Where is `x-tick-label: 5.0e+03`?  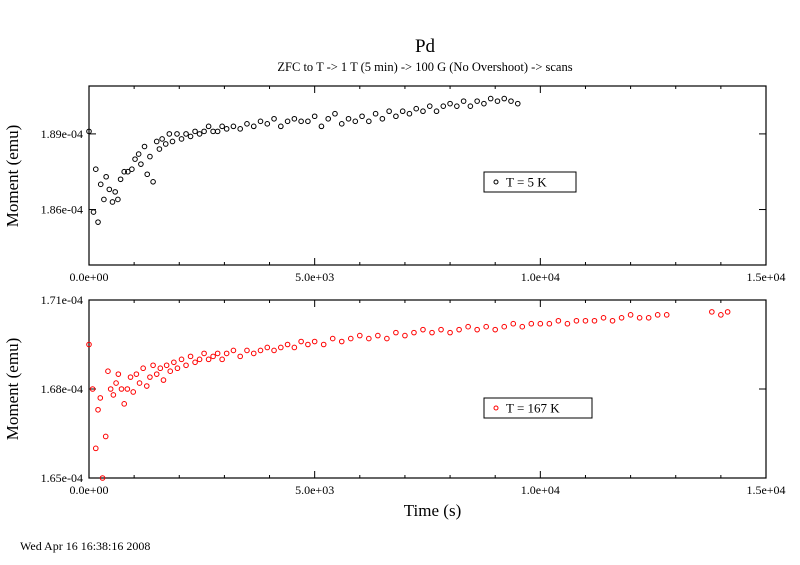 x-tick-label: 5.0e+03 is located at coordinates (314, 277).